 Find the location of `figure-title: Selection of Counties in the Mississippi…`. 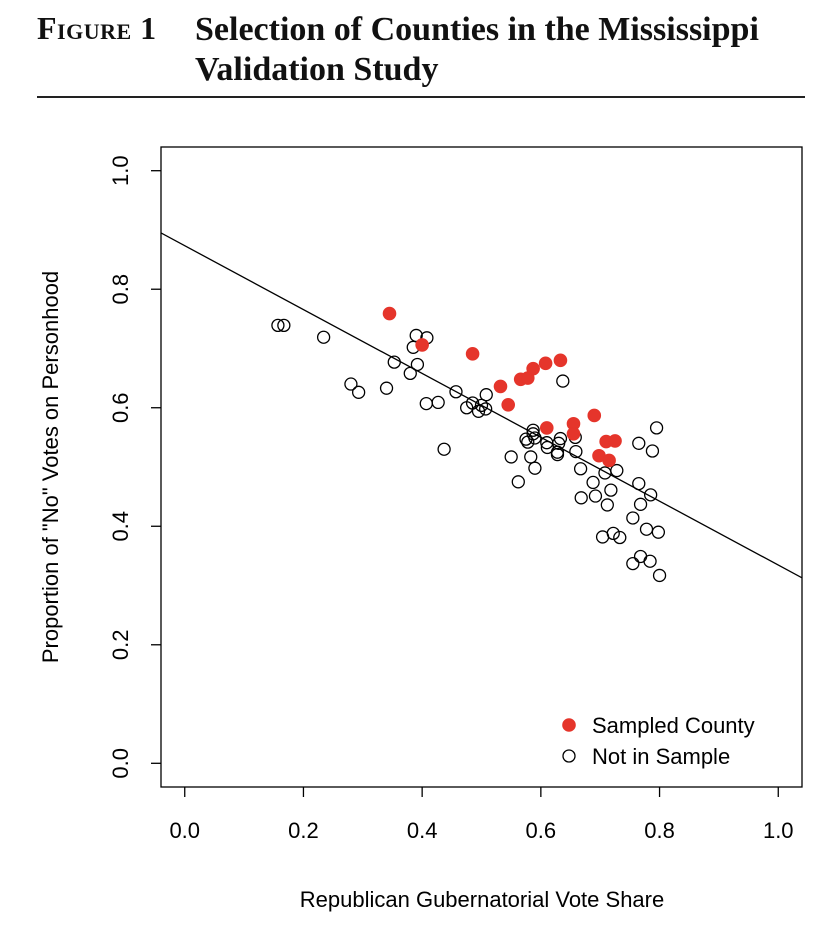

figure-title: Selection of Counties in the Mississippi… is located at coordinates (477, 49).